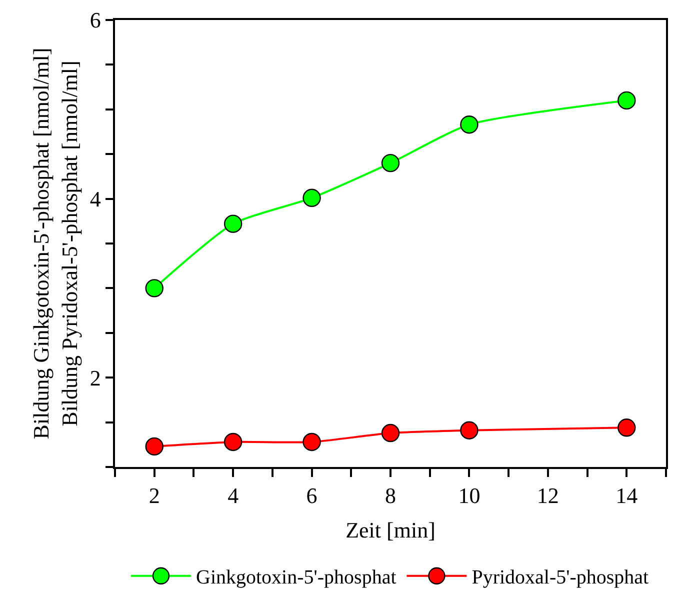 This screenshot has height=607, width=676. What do you see at coordinates (154, 495) in the screenshot?
I see `x-tick-label: 2` at bounding box center [154, 495].